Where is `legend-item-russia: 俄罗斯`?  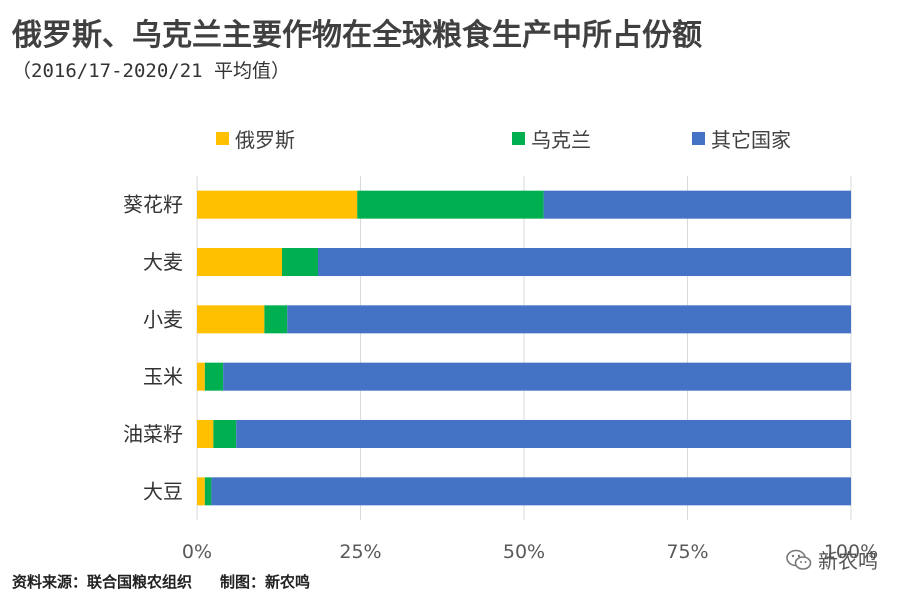
legend-item-russia: 俄罗斯 is located at coordinates (255, 138).